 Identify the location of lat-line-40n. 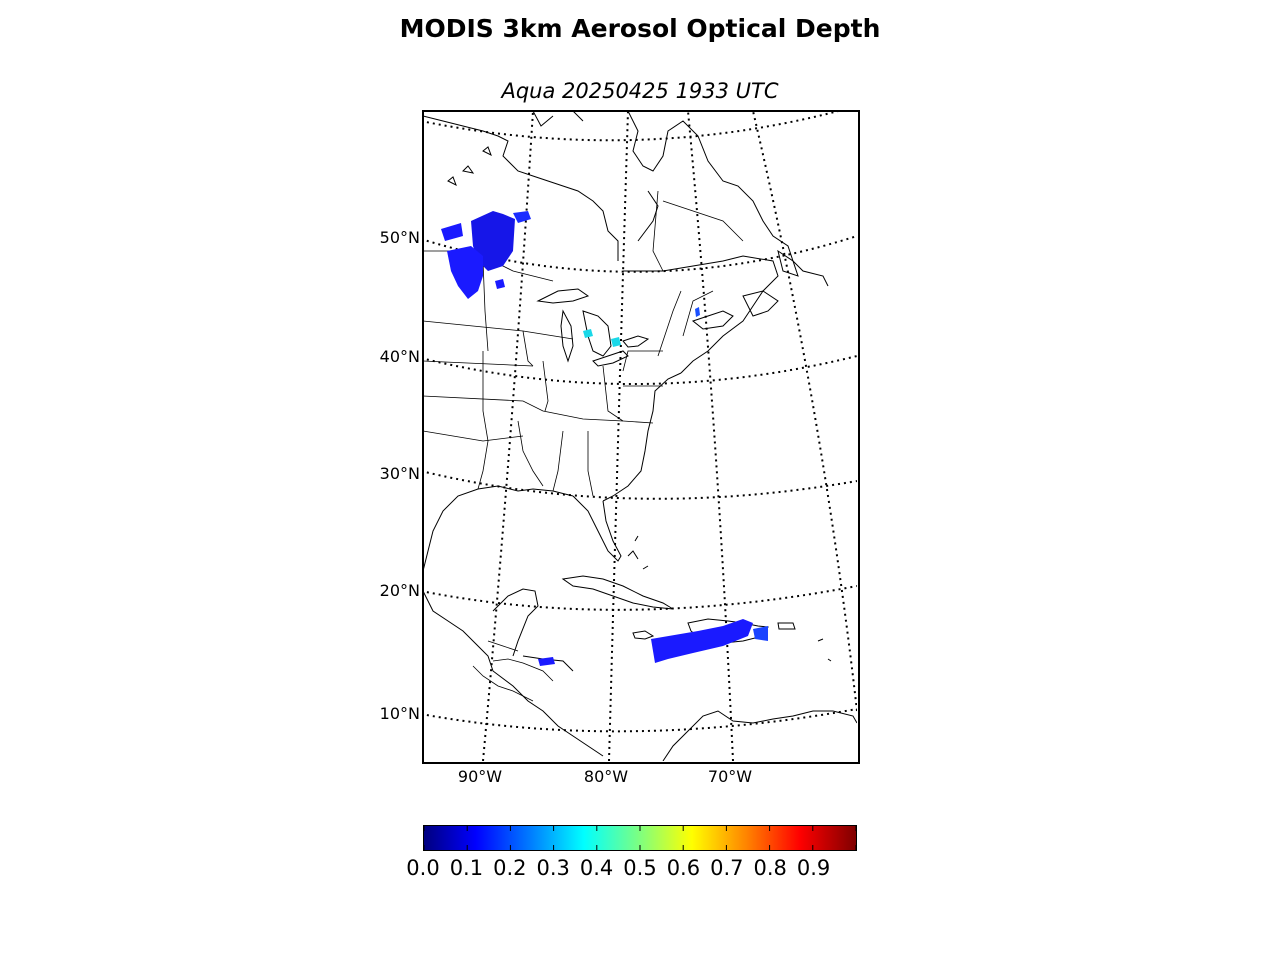
(640, 370).